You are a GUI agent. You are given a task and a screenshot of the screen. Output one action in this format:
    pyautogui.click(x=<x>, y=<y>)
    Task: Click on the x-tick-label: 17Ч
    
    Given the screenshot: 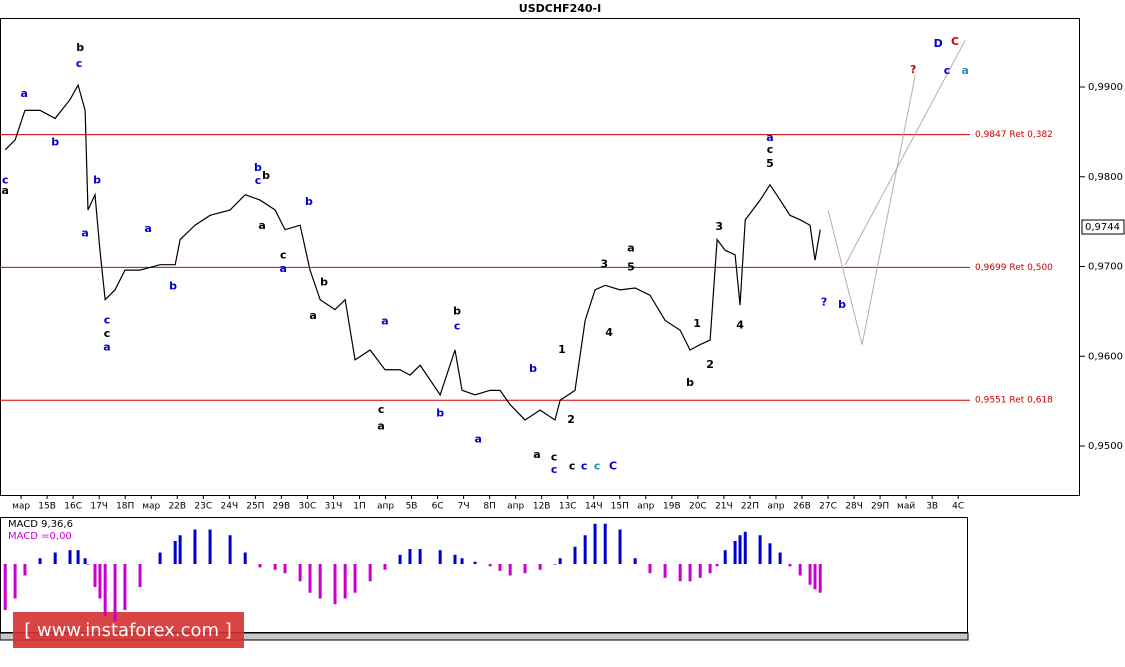 What is the action you would take?
    pyautogui.click(x=99, y=507)
    